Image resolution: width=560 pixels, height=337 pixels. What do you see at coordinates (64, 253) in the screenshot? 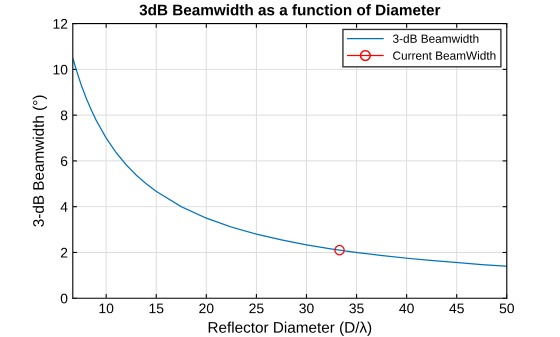
I see `y-tick-label: 2` at bounding box center [64, 253].